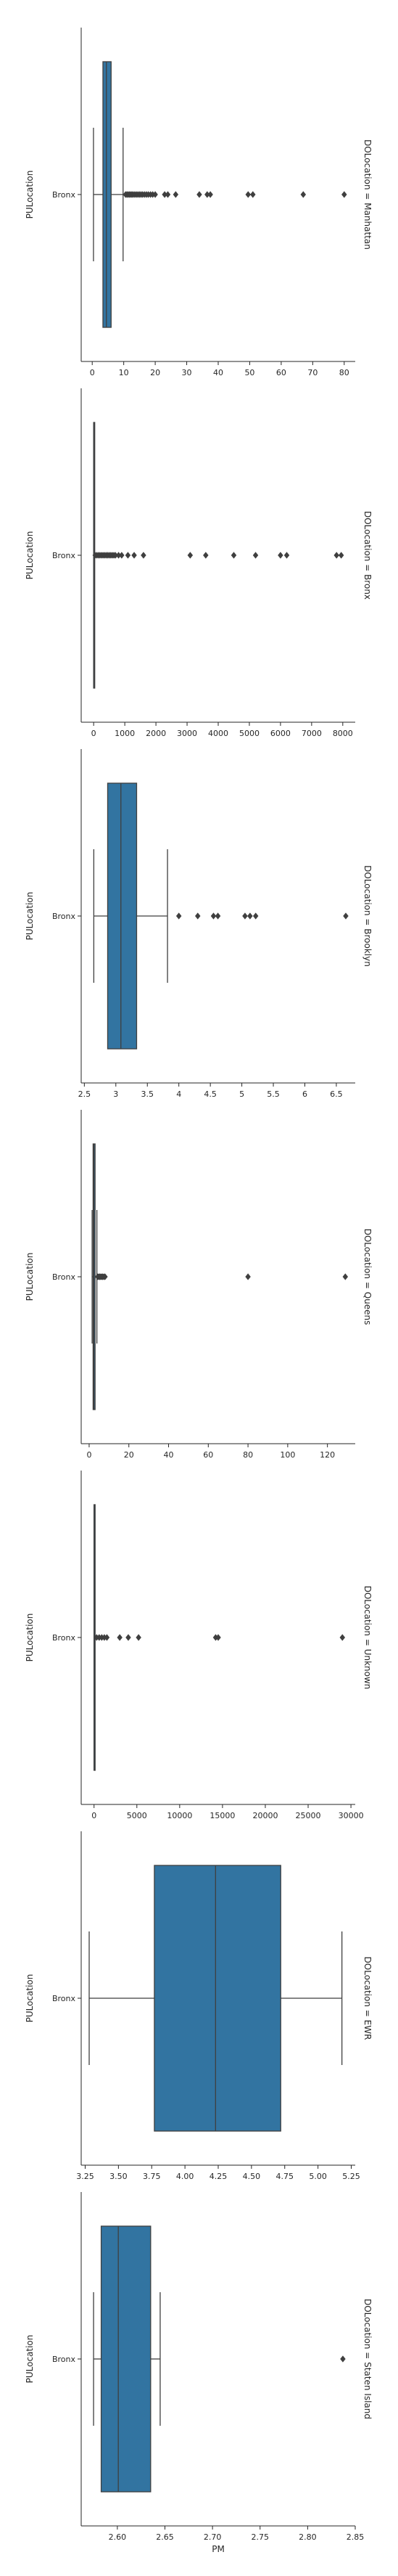 This screenshot has height=2576, width=398. Describe the element at coordinates (252, 2176) in the screenshot. I see `x-tick-label: 4.50` at that location.